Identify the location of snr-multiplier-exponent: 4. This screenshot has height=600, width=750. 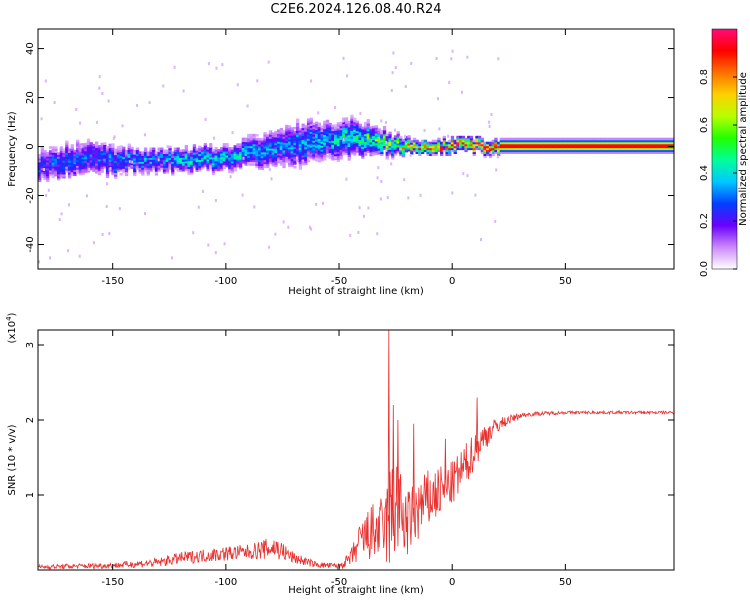
(9, 318).